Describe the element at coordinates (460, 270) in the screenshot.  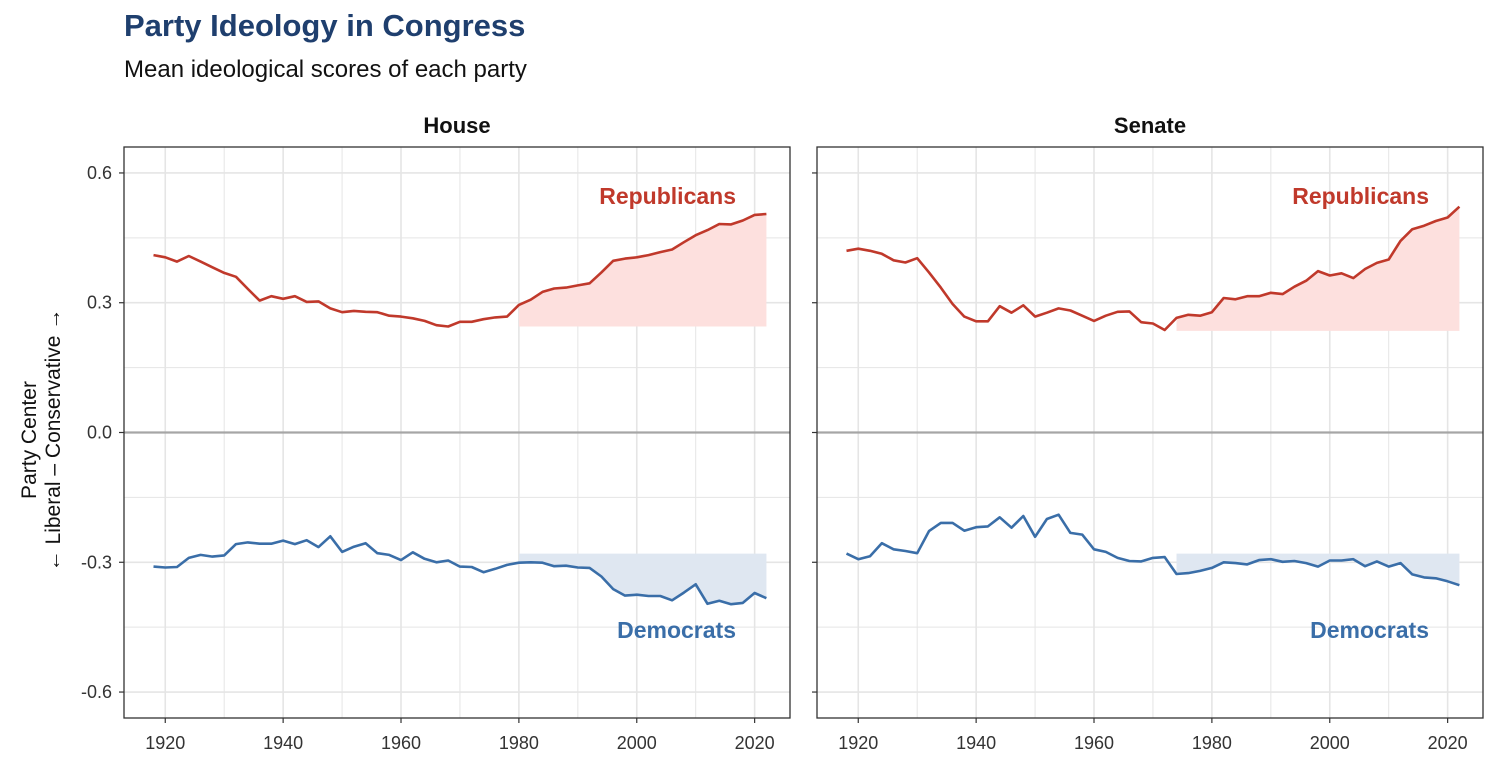
I see `panel-house-republican-line` at that location.